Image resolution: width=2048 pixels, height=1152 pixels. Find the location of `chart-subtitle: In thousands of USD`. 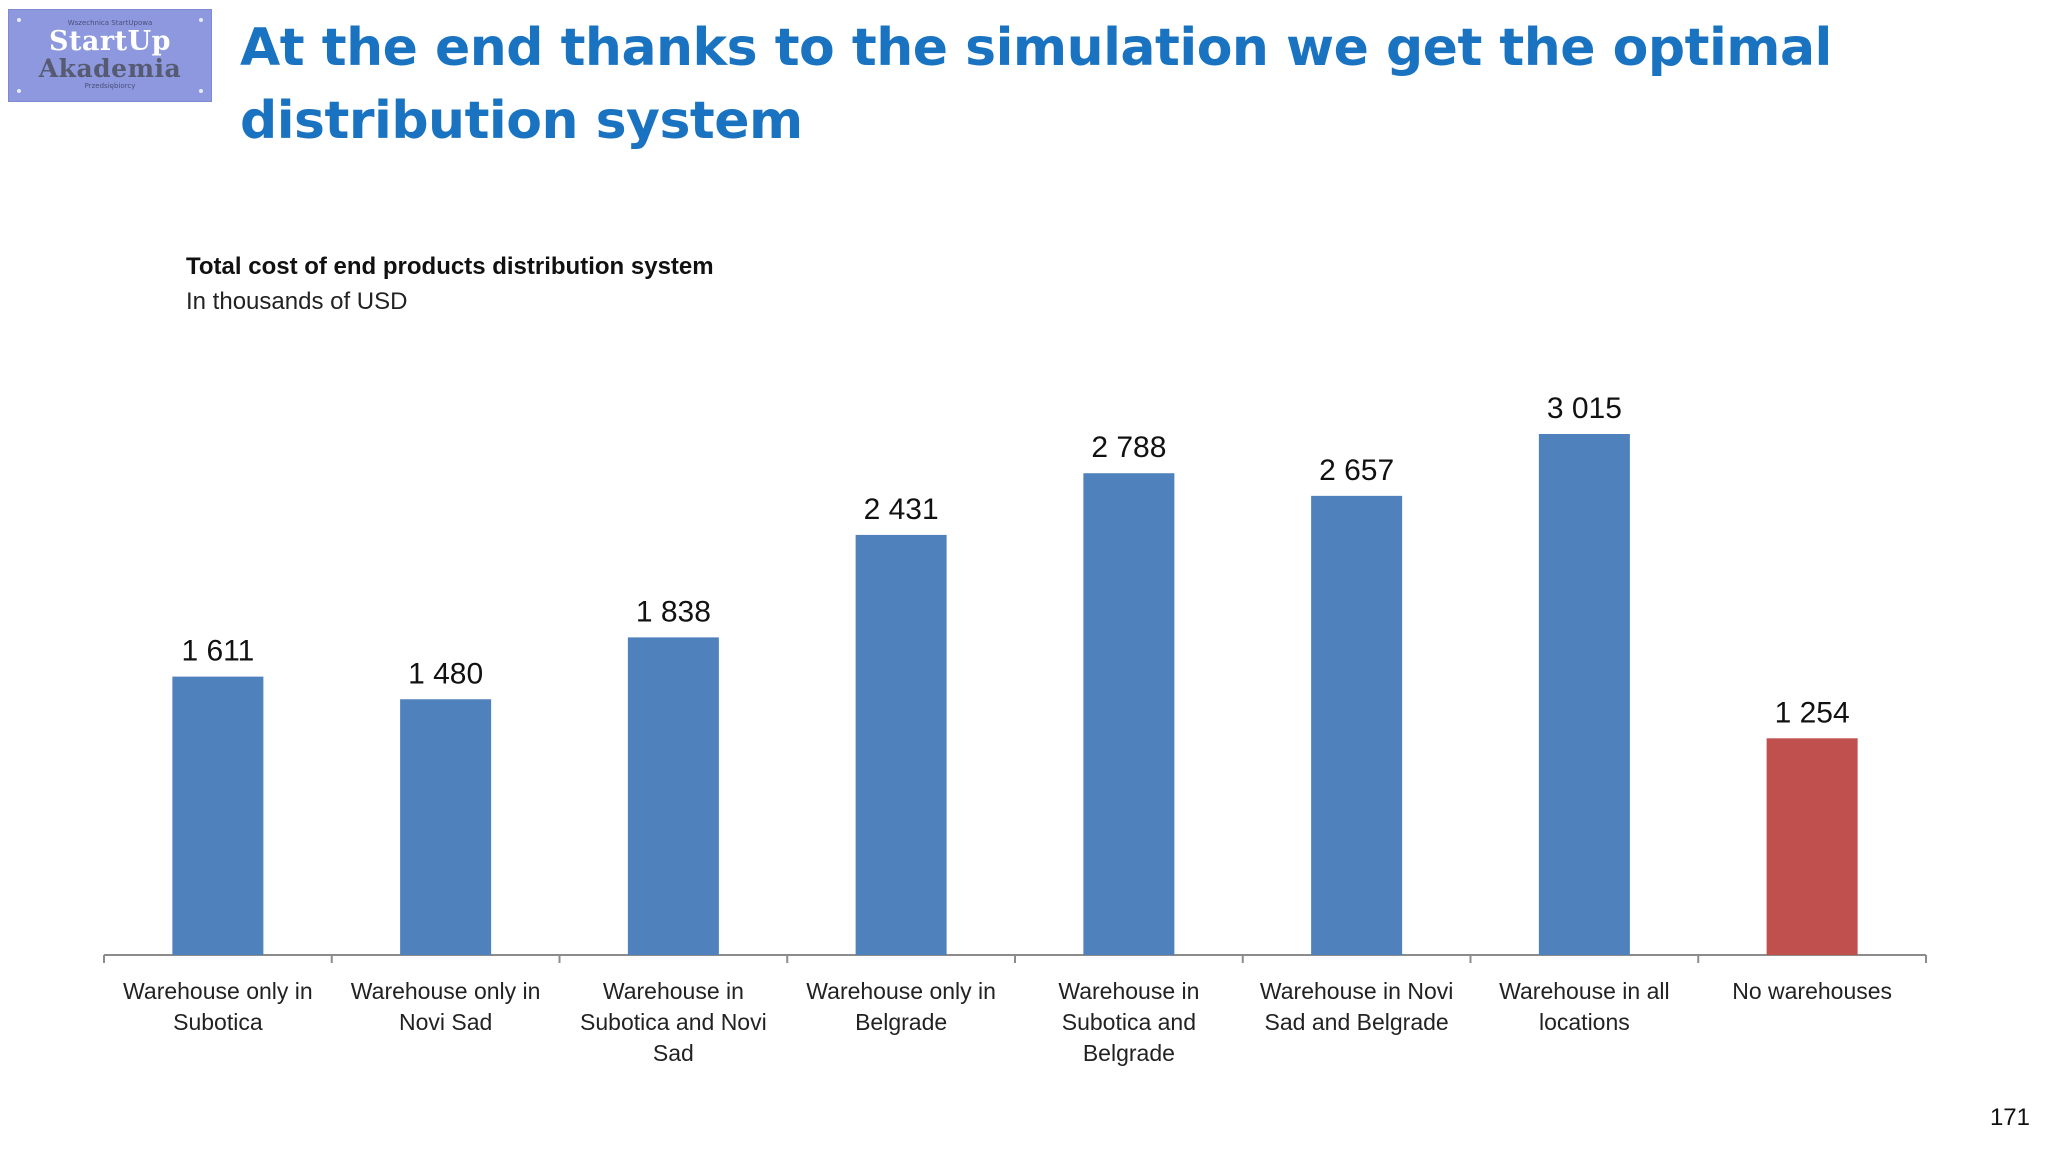

chart-subtitle: In thousands of USD is located at coordinates (297, 301).